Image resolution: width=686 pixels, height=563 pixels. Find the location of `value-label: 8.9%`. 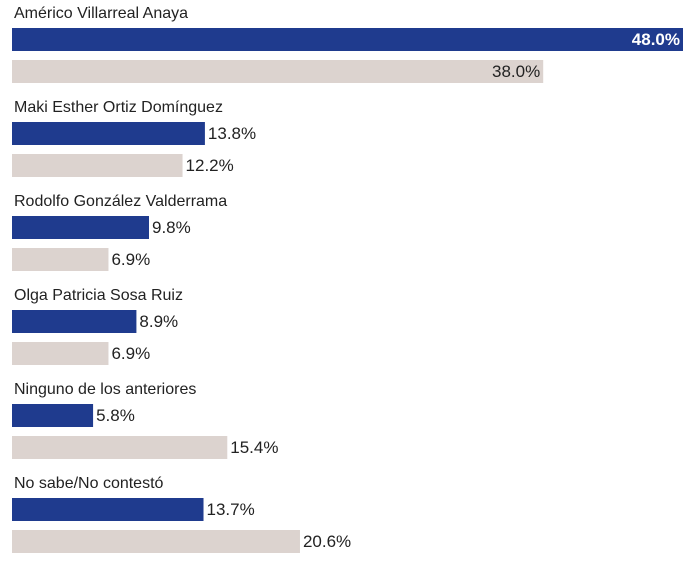

value-label: 8.9% is located at coordinates (158, 321).